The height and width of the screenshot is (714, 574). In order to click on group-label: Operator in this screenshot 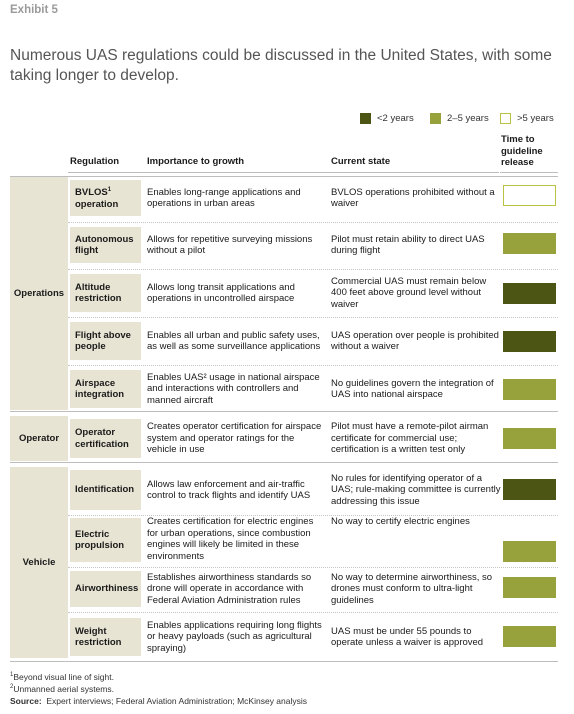, I will do `click(39, 438)`.